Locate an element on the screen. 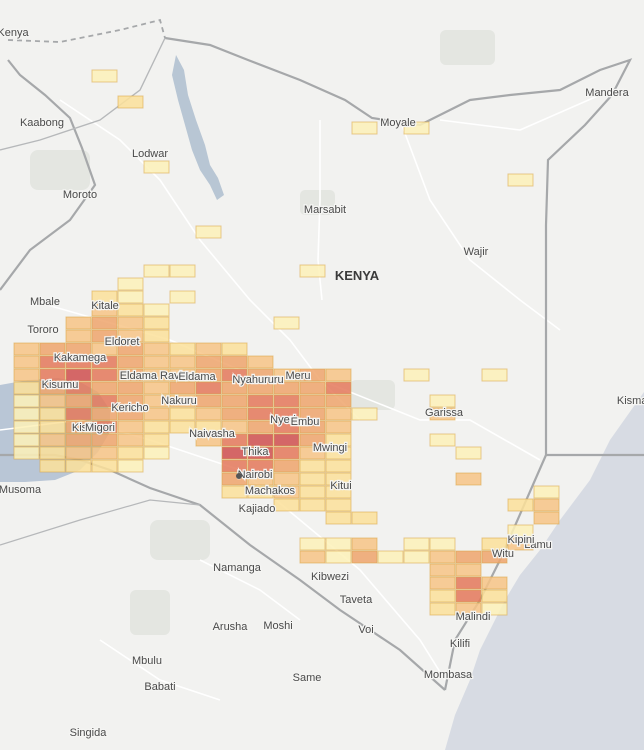  place-label: Mbale is located at coordinates (45, 302).